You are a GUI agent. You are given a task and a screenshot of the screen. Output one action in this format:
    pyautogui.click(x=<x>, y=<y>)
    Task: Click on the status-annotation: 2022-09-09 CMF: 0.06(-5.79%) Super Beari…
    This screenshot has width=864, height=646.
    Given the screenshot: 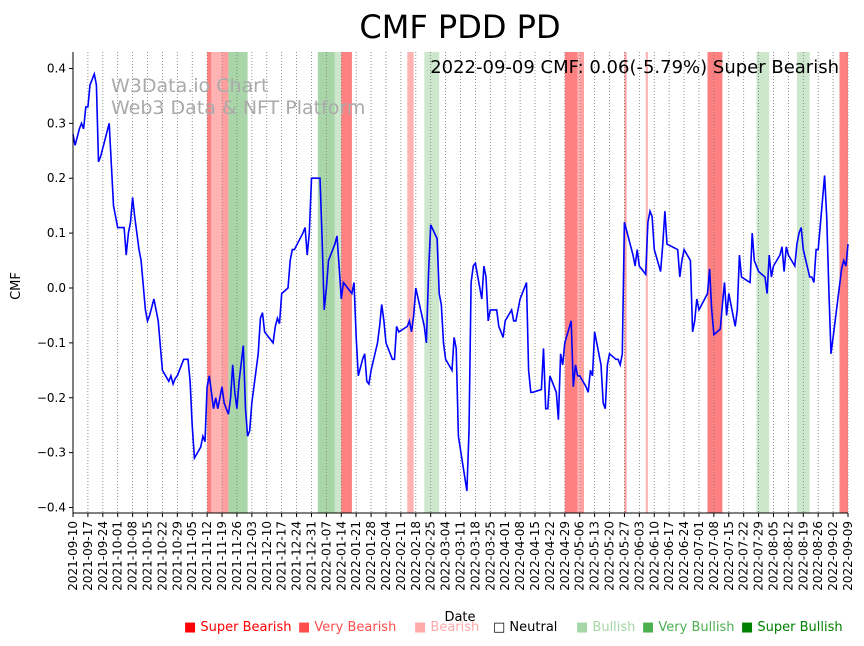 What is the action you would take?
    pyautogui.click(x=634, y=67)
    